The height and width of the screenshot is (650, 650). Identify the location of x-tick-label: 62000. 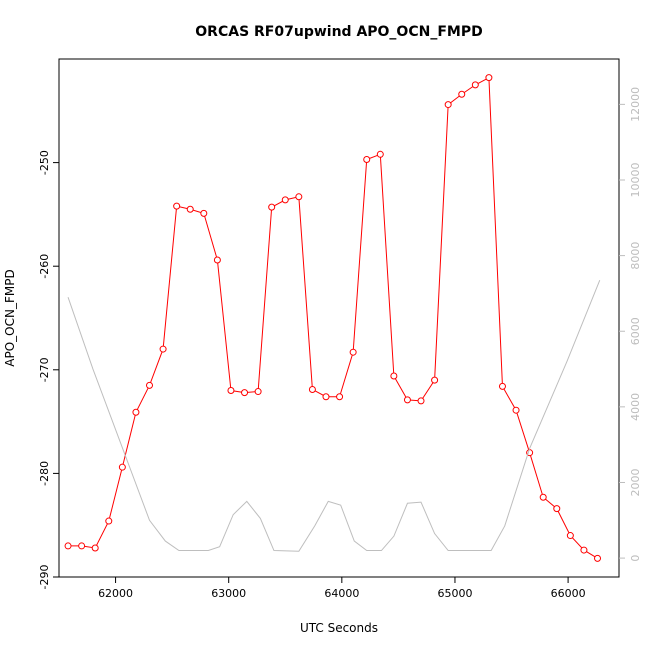
(115, 593).